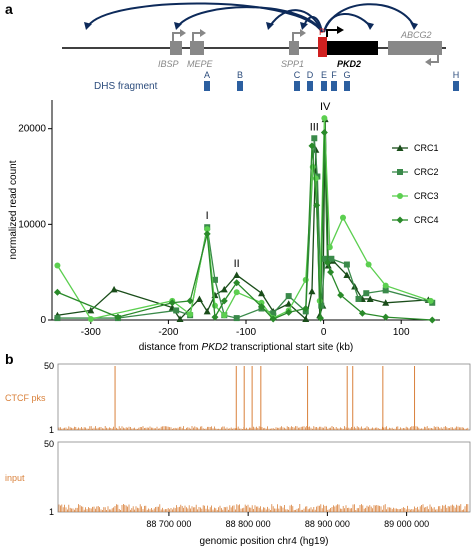  I want to click on tss-arrowhead-pkd2, so click(340, 30).